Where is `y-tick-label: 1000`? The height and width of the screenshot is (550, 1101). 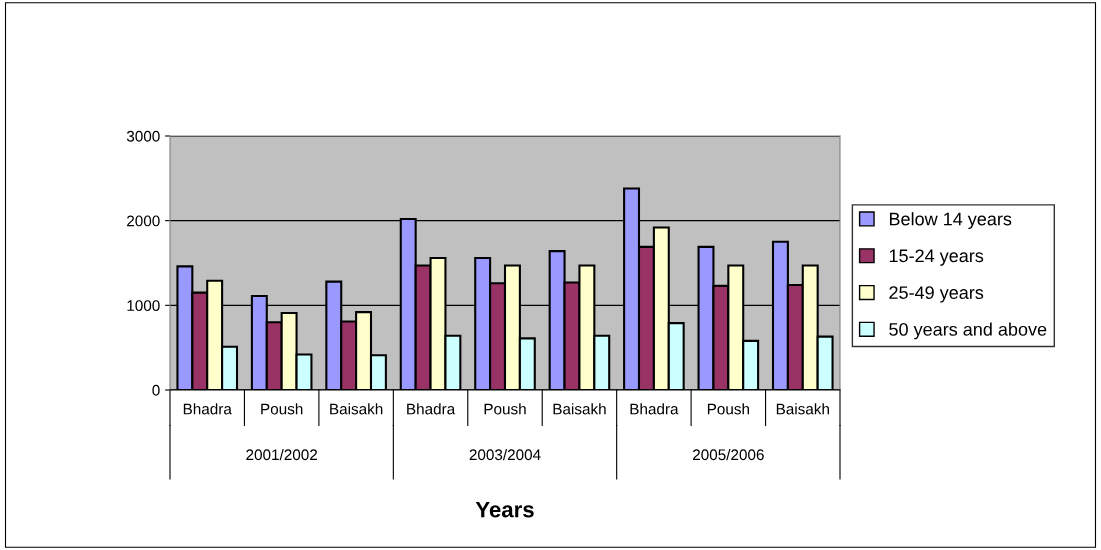 y-tick-label: 1000 is located at coordinates (143, 306).